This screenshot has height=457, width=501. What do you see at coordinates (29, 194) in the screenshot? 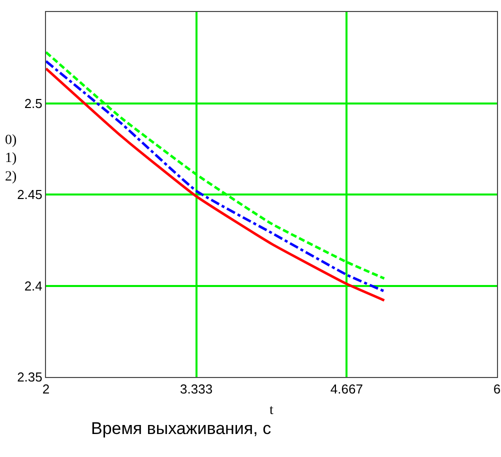
I see `y-tick-label: 2.45` at bounding box center [29, 194].